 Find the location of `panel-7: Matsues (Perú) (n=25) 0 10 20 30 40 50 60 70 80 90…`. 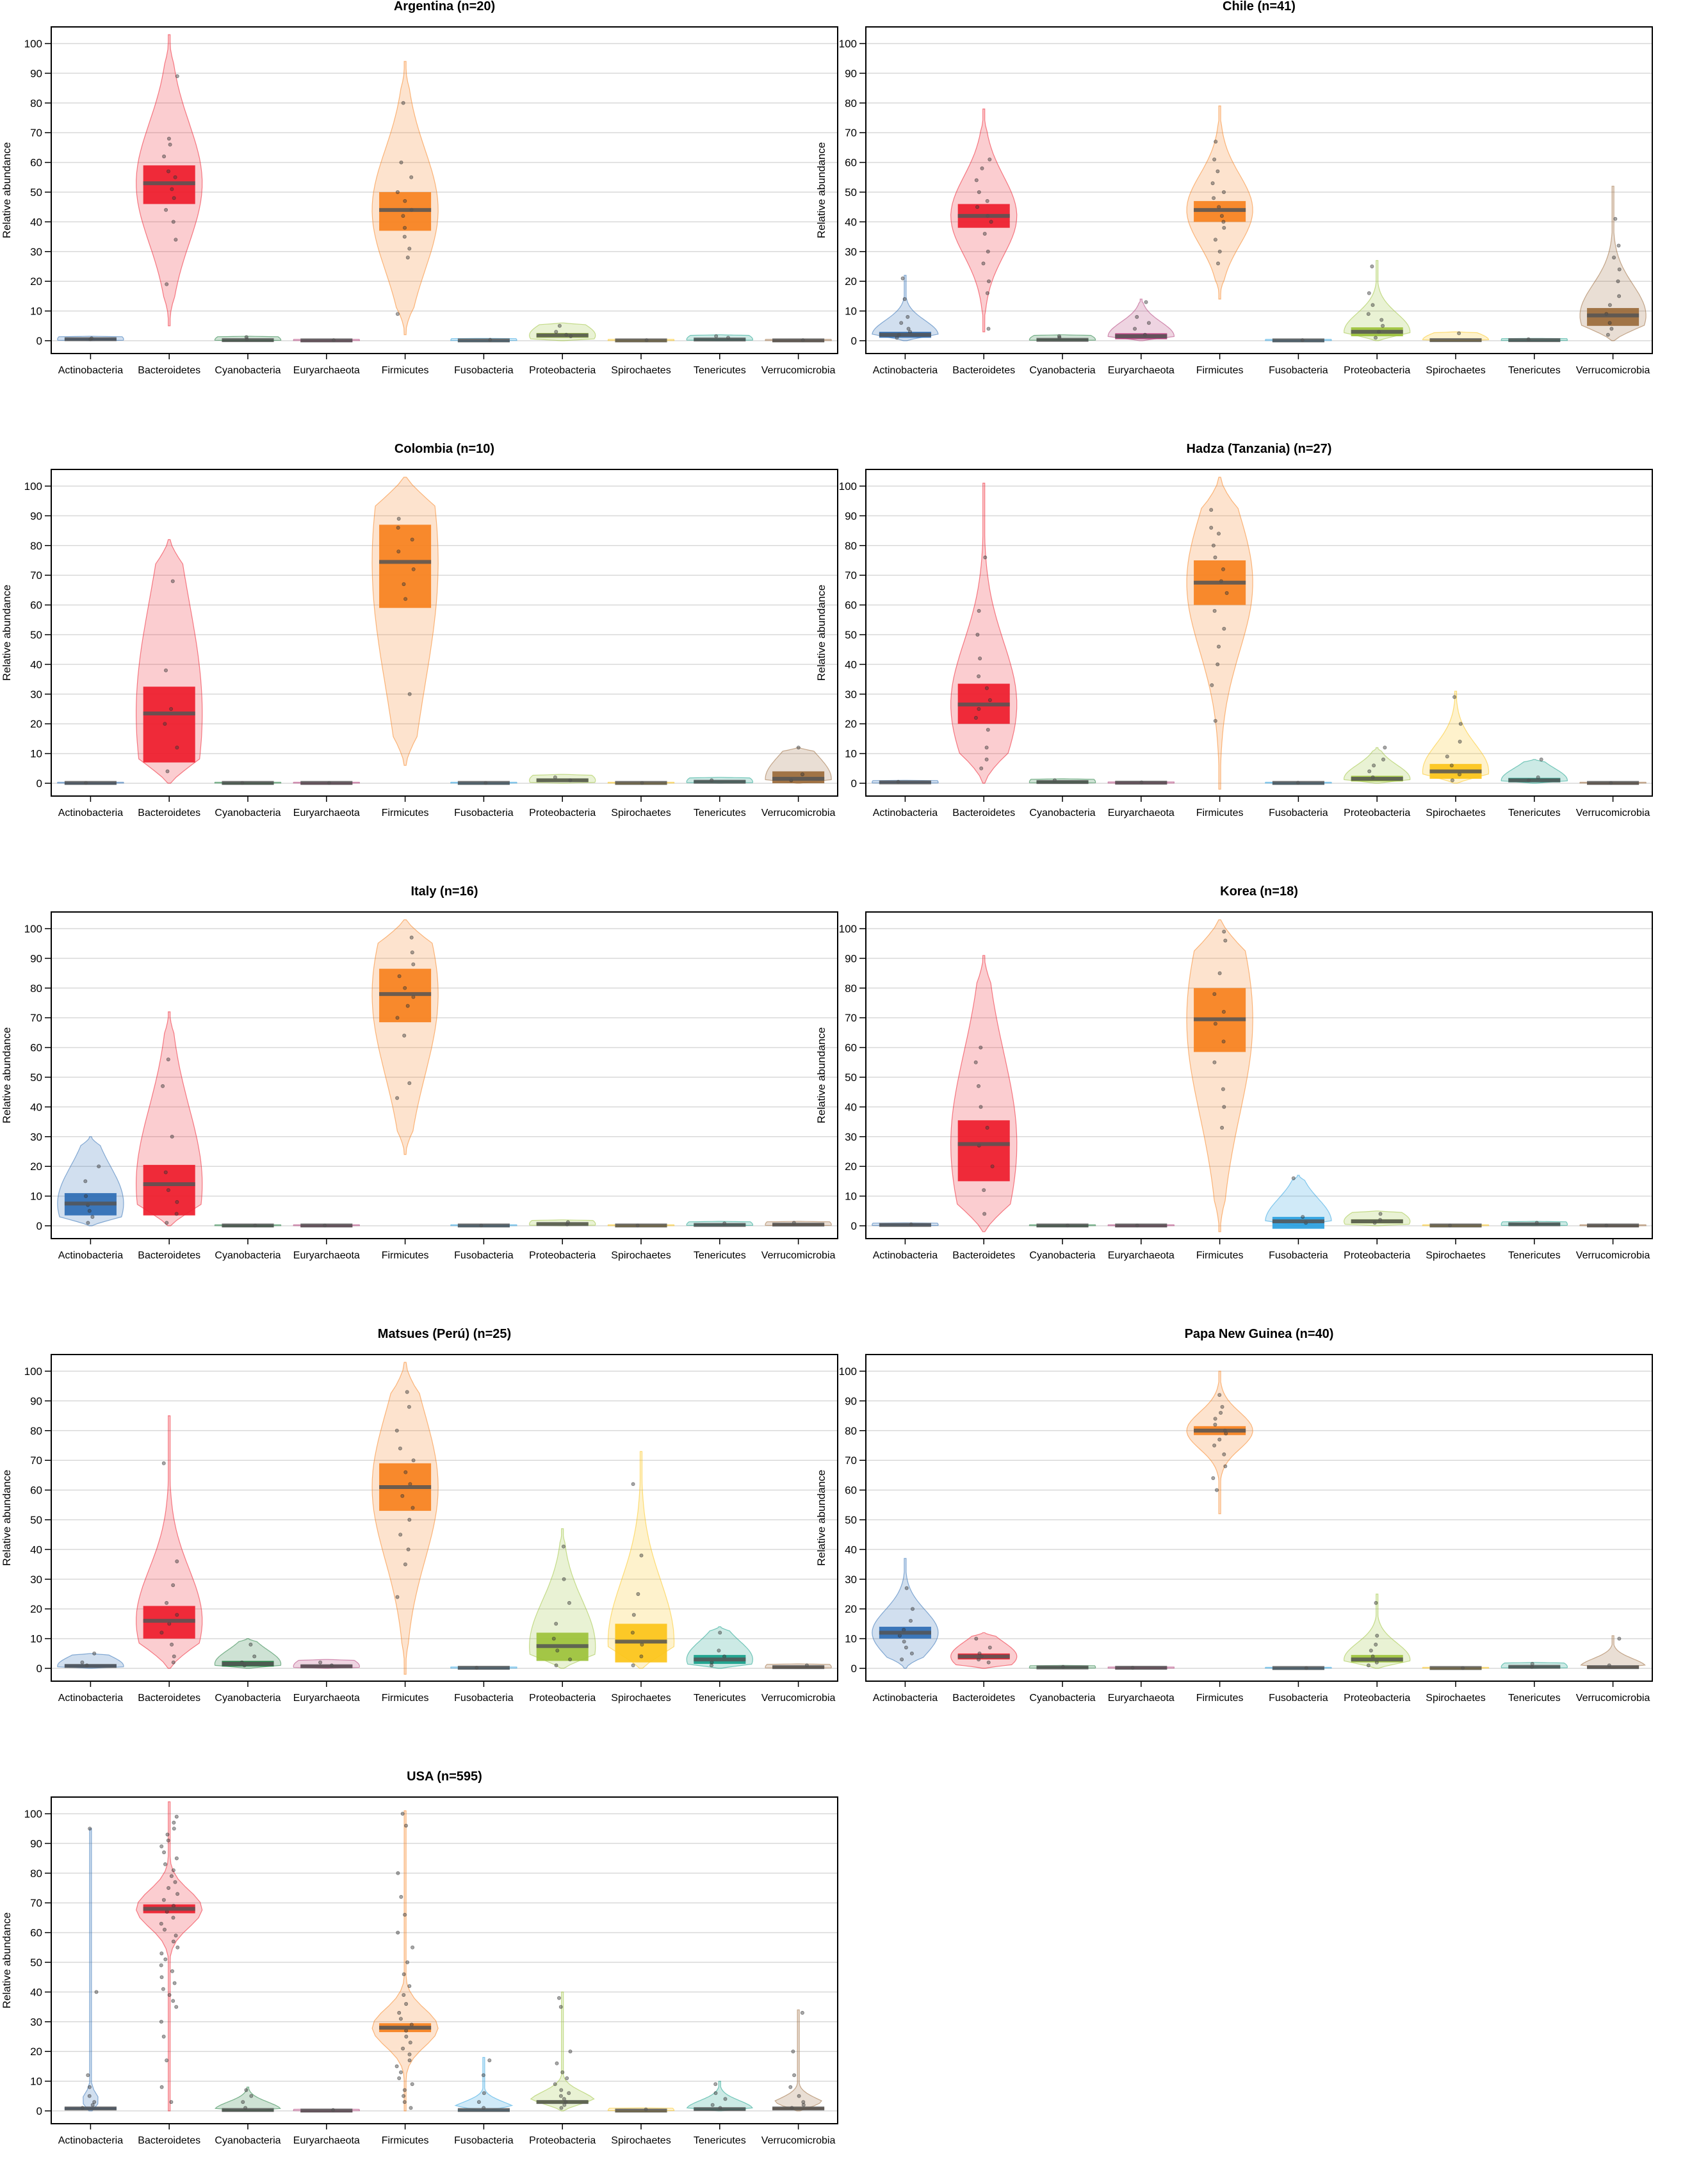

panel-7: Matsues (Perú) (n=25) 0 10 20 30 40 50 60 70 80 90… is located at coordinates (419, 1516).